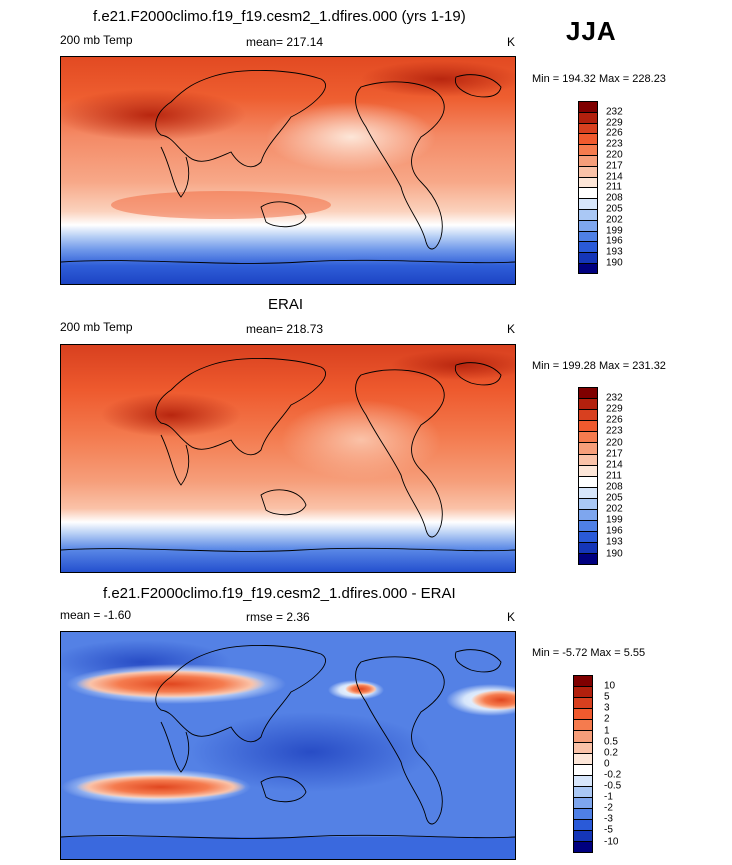 This screenshot has height=865, width=732. Describe the element at coordinates (610, 686) in the screenshot. I see `colorbar-tick-label: 10` at that location.